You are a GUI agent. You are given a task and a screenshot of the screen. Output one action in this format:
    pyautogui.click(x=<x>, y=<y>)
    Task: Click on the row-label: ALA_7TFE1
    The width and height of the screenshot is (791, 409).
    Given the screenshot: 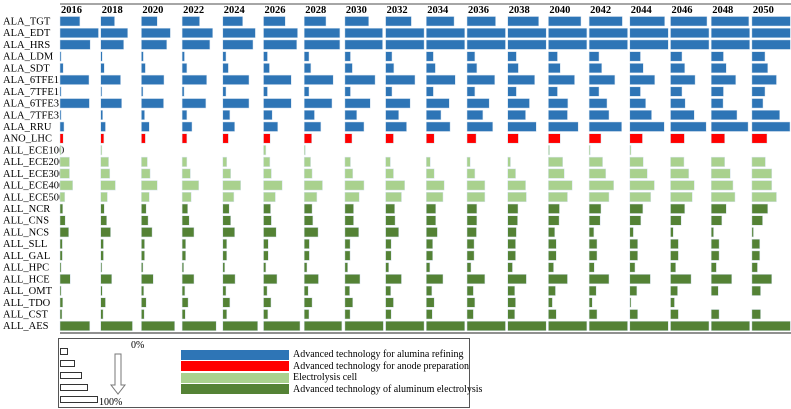 What is the action you would take?
    pyautogui.click(x=31, y=92)
    